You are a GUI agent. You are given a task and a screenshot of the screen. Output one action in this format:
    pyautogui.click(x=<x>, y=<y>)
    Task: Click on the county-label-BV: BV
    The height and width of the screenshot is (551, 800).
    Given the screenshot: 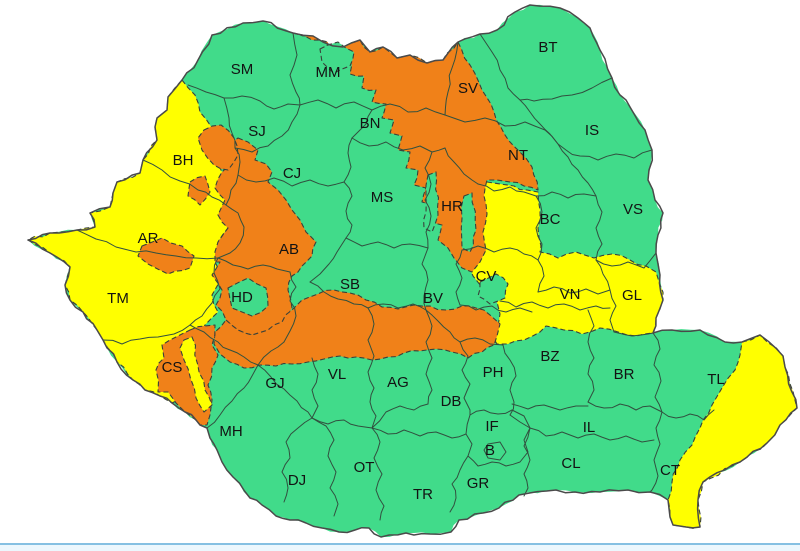 What is the action you would take?
    pyautogui.click(x=433, y=298)
    